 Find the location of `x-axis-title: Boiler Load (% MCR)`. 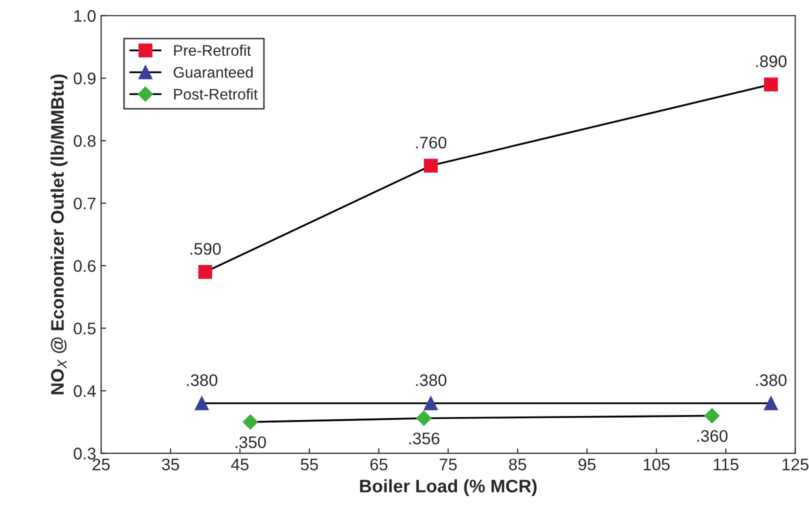

x-axis-title: Boiler Load (% MCR) is located at coordinates (448, 487).